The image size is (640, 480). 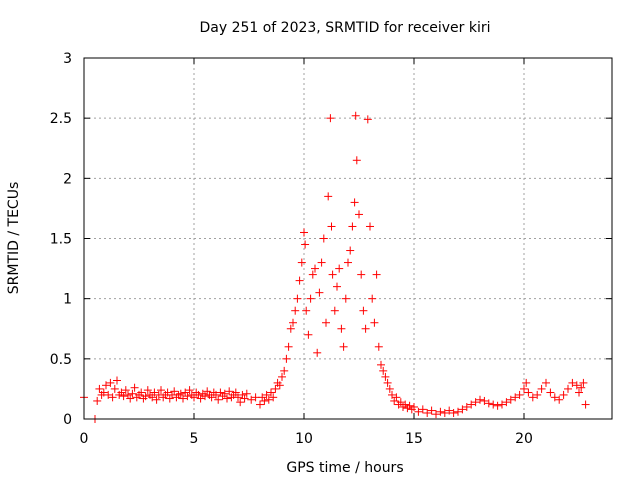 What do you see at coordinates (61, 119) in the screenshot?
I see `y-tick-label: 2.5` at bounding box center [61, 119].